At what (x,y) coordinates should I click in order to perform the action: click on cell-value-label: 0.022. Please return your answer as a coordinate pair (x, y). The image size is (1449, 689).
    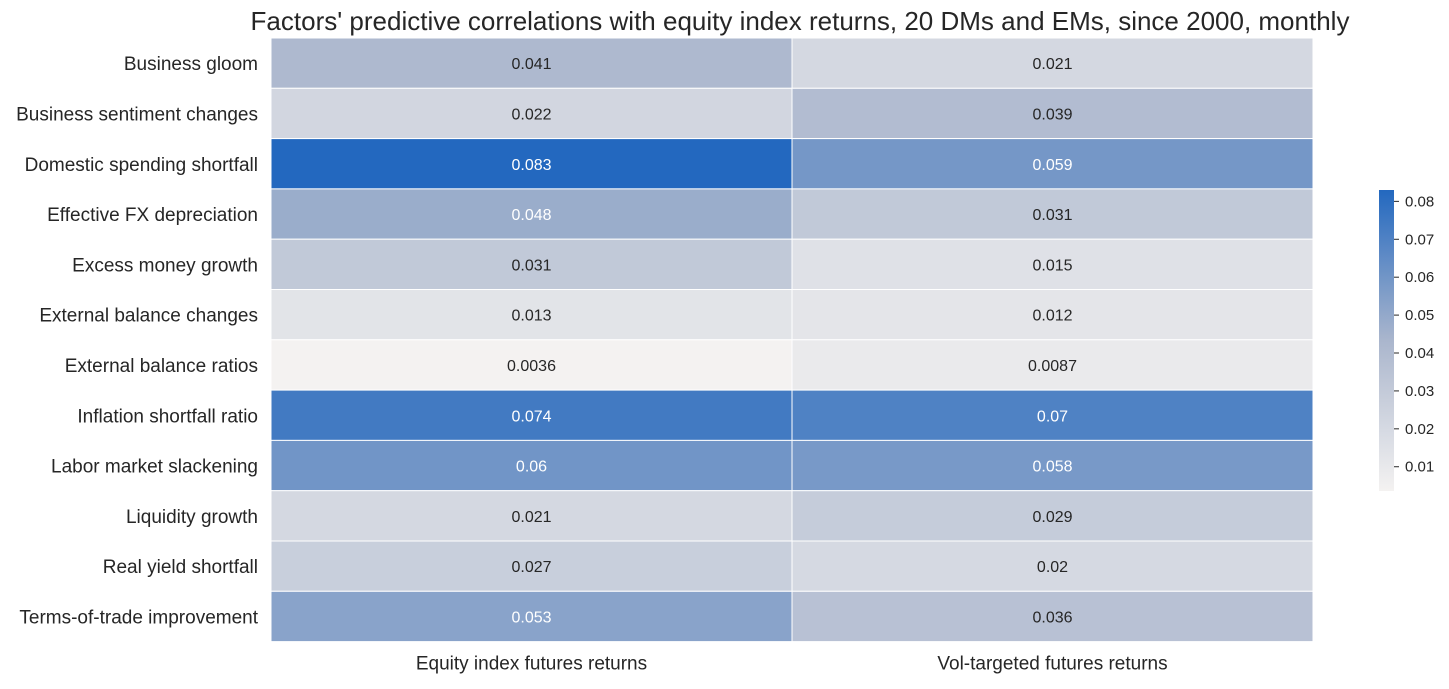
    Looking at the image, I should click on (531, 114).